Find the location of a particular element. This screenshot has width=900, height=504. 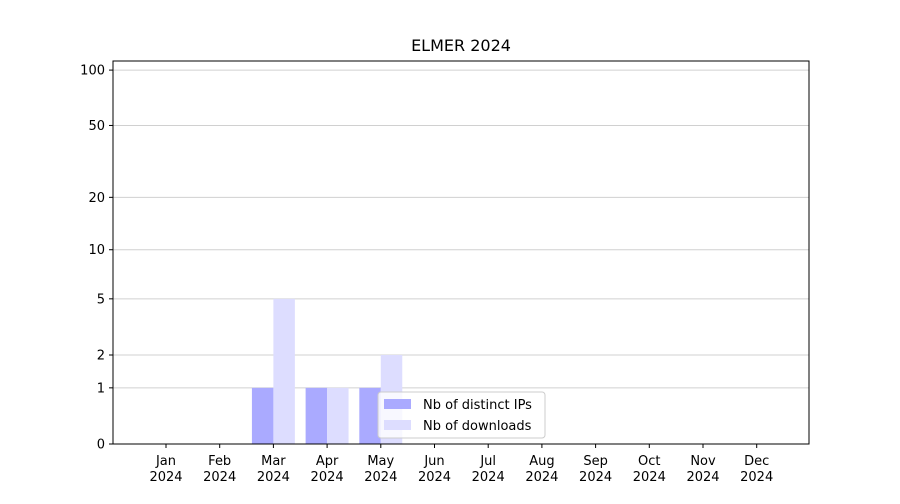

x-tick-label: Feb 2024 is located at coordinates (219, 469).